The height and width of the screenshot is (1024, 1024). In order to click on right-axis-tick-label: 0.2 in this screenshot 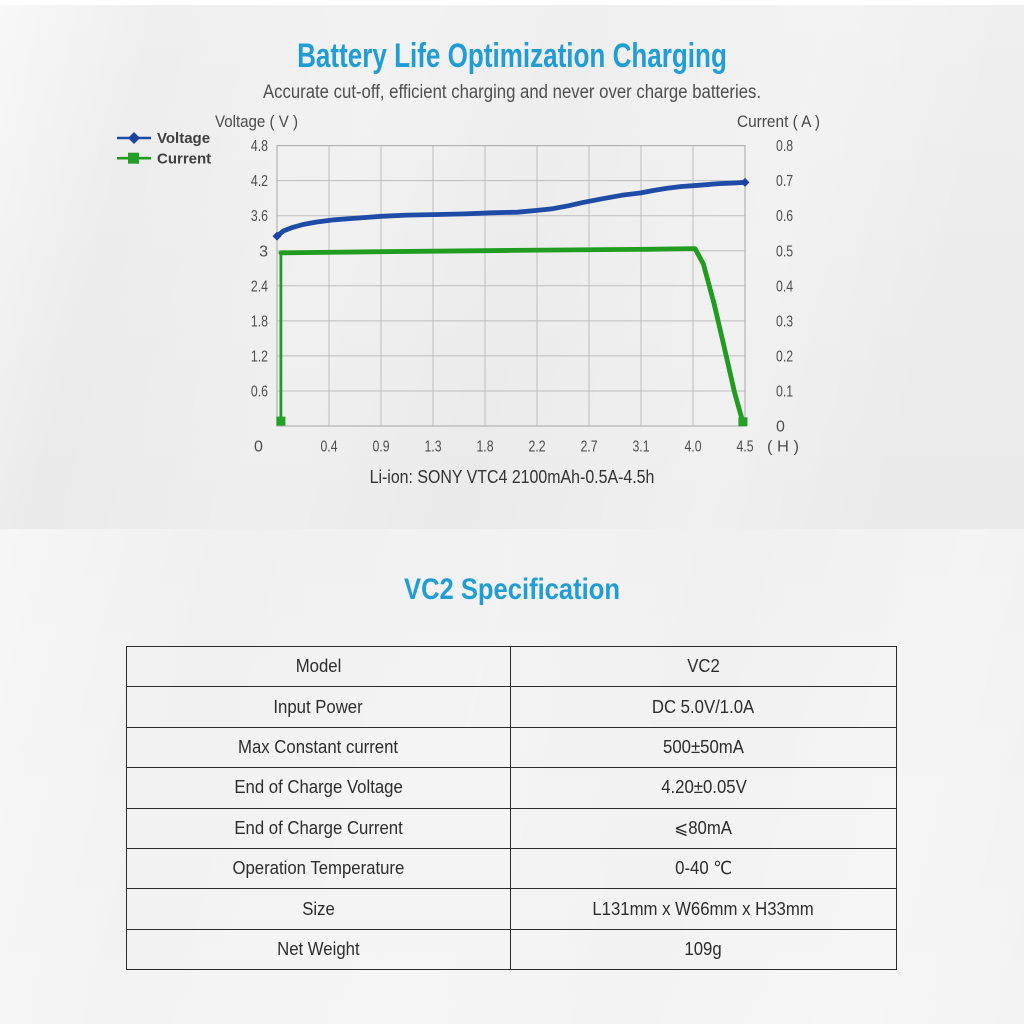, I will do `click(784, 356)`.